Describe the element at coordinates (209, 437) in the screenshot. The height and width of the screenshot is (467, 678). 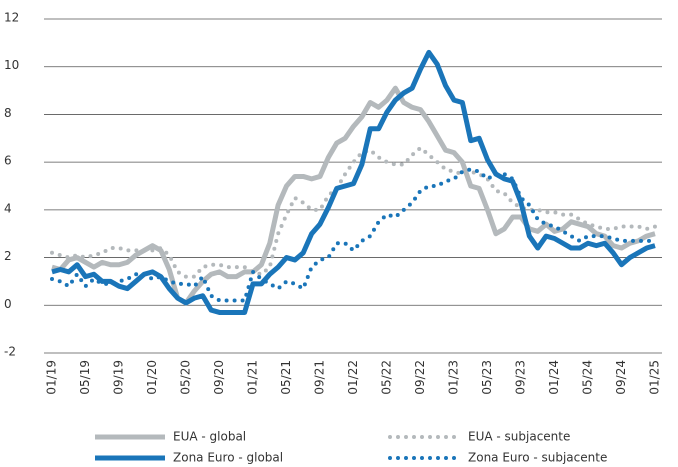
I see `legend-label: EUA - global` at that location.